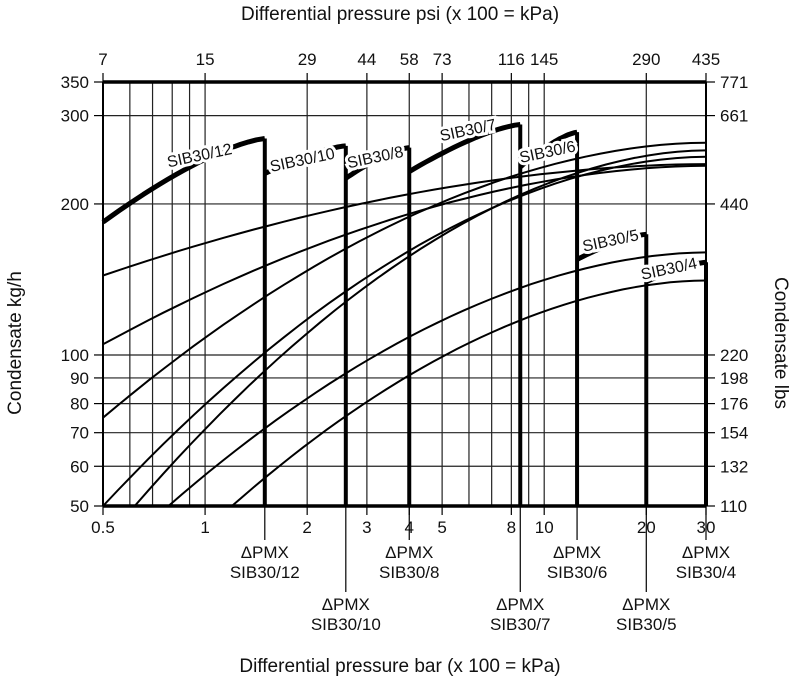 The width and height of the screenshot is (800, 686). I want to click on x-tick-label: 3, so click(366, 527).